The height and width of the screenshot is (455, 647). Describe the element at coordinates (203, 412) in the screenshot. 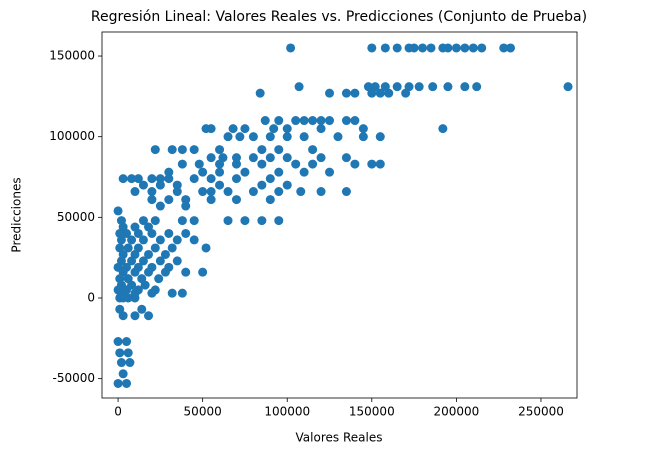

I see `x-tick-label: 50000` at that location.